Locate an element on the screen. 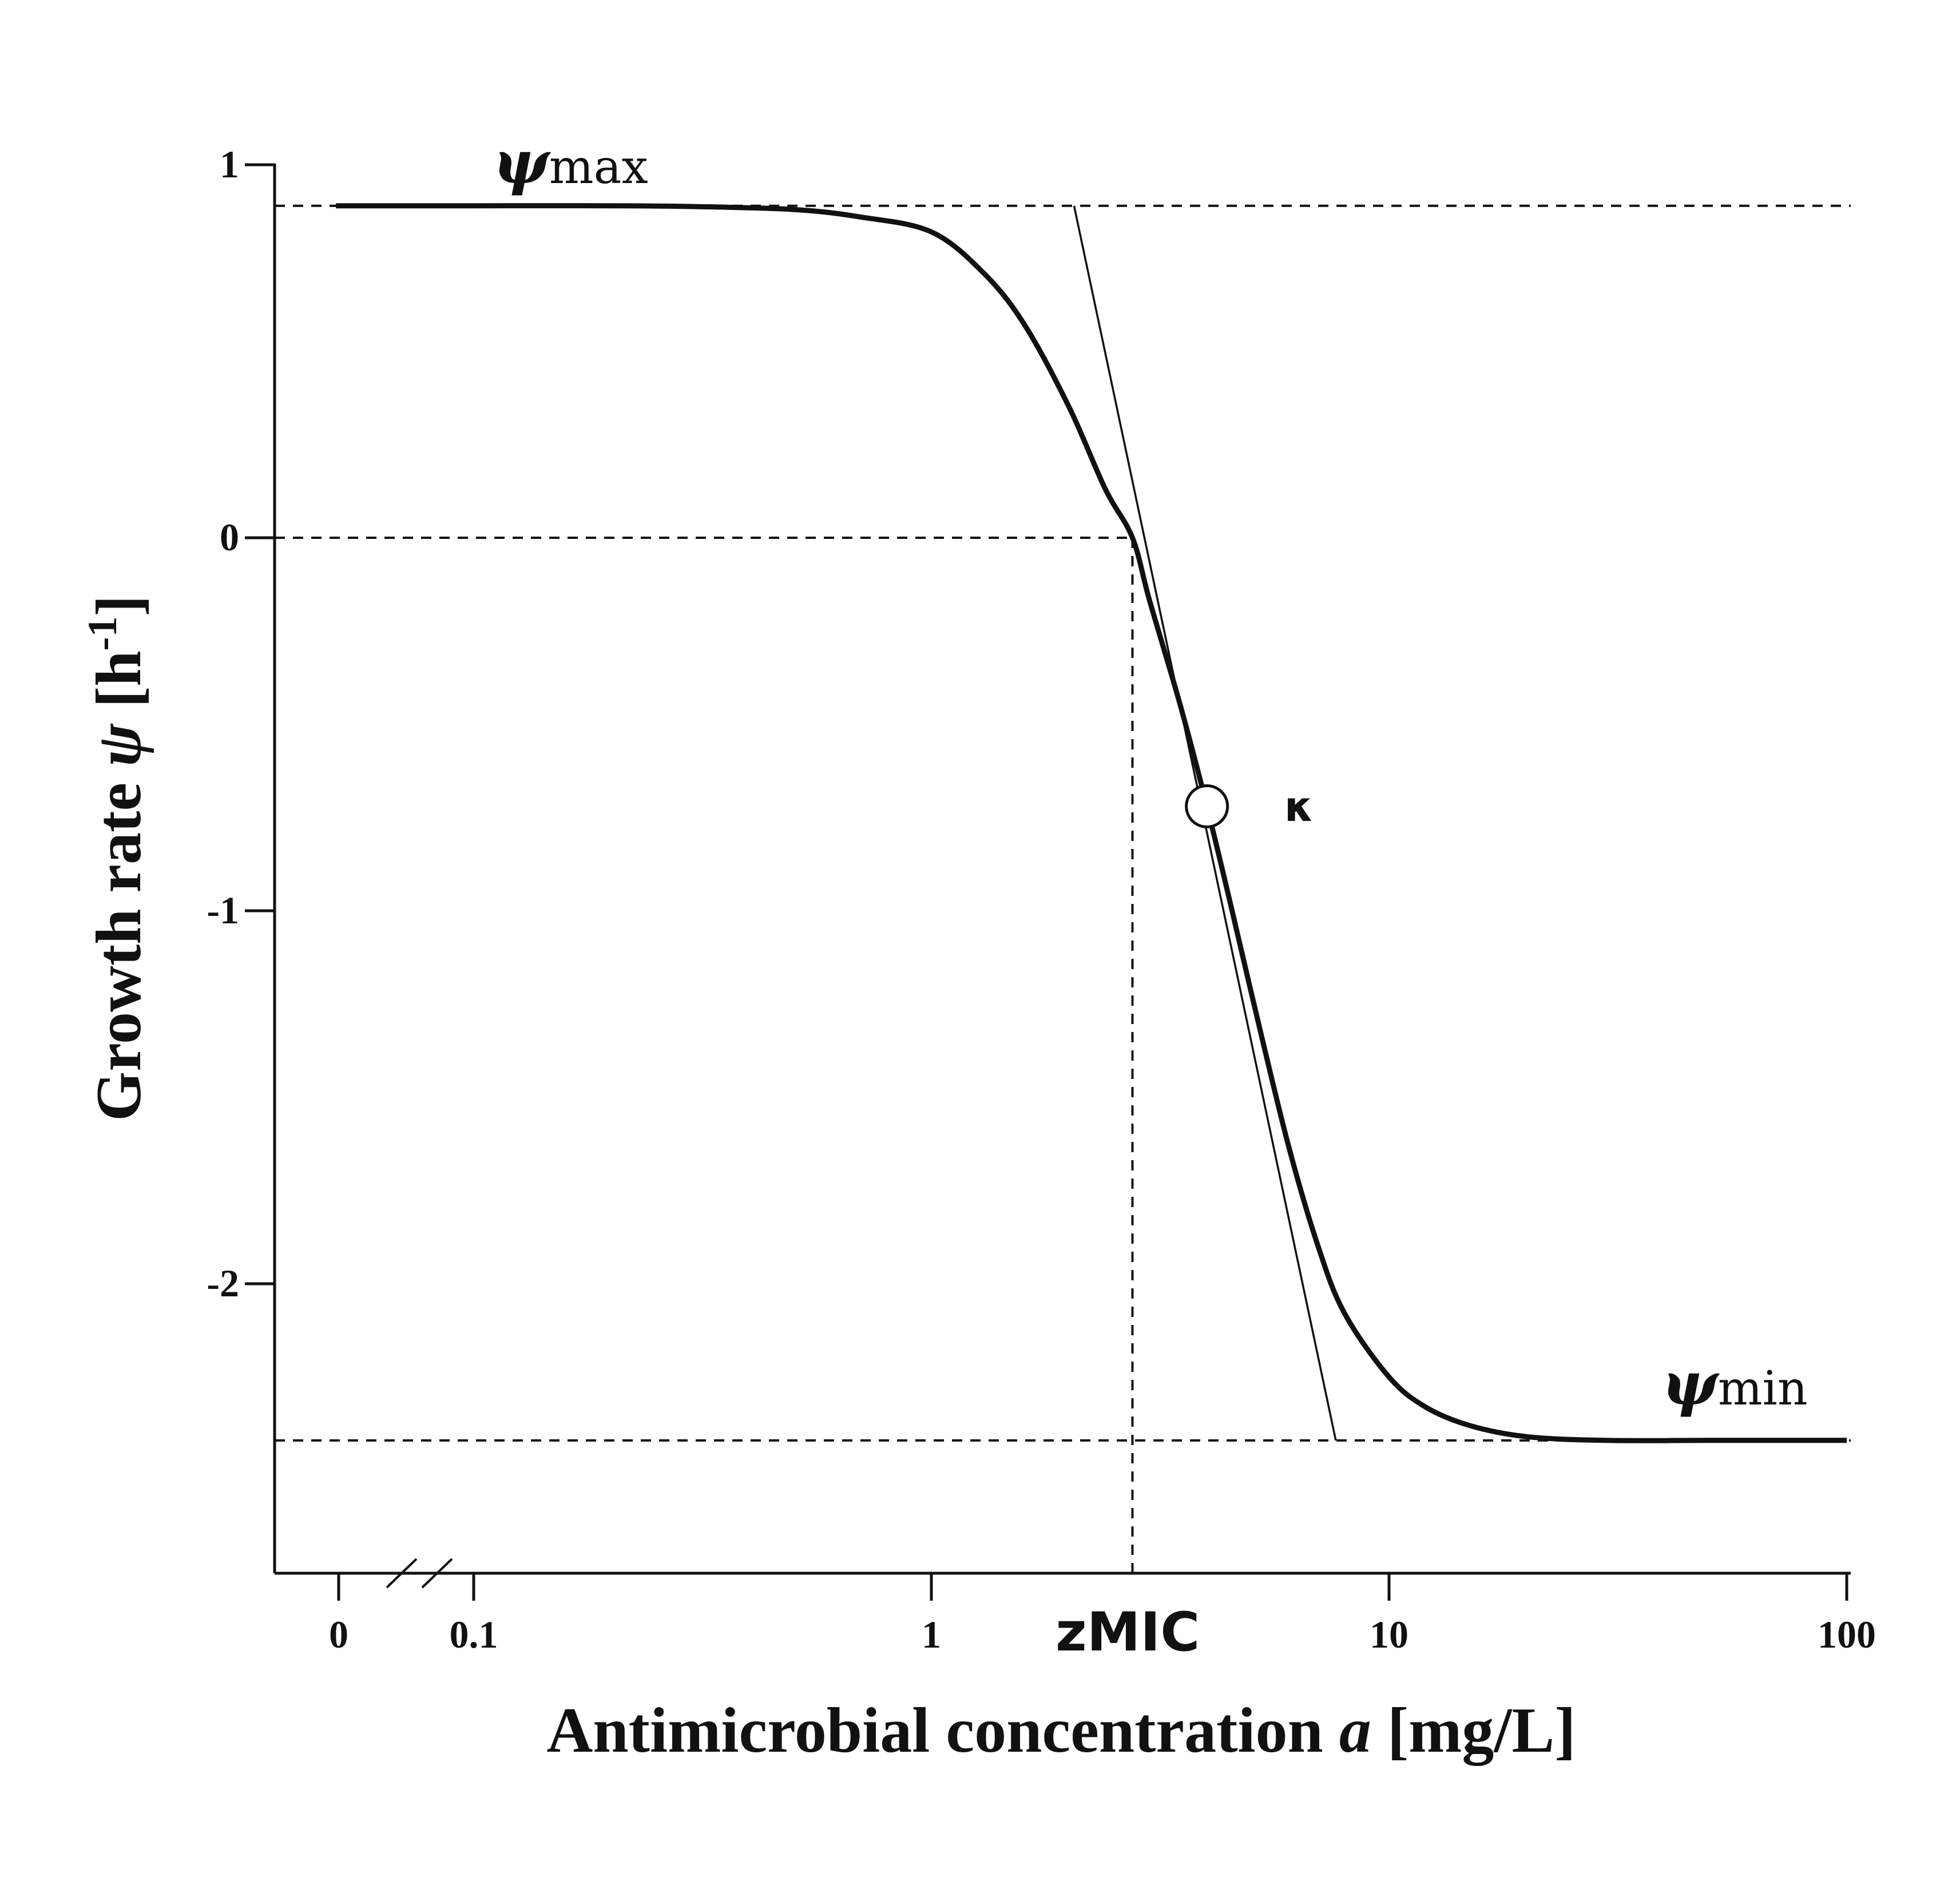  y-tick-label: 0 is located at coordinates (229, 537).